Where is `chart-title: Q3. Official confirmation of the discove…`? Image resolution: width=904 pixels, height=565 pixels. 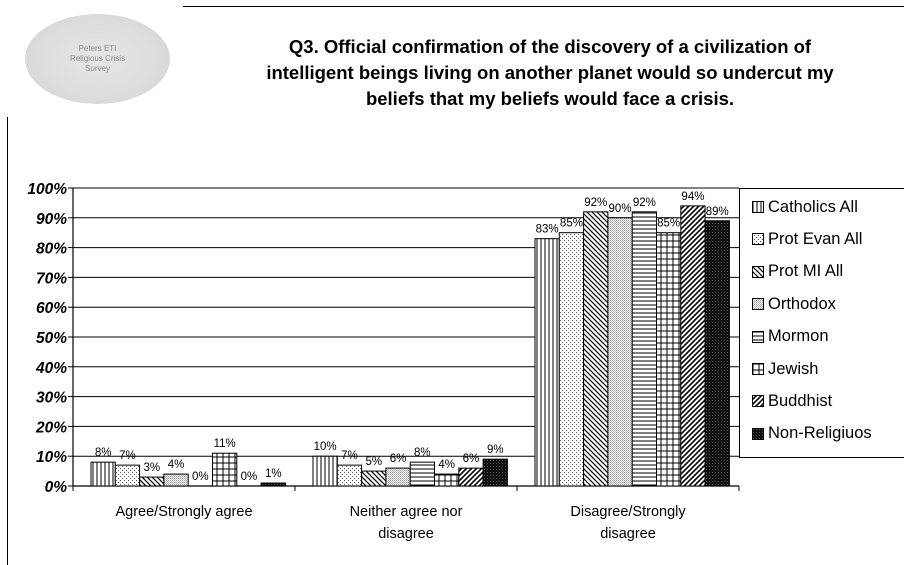
chart-title: Q3. Official confirmation of the discove… is located at coordinates (547, 73).